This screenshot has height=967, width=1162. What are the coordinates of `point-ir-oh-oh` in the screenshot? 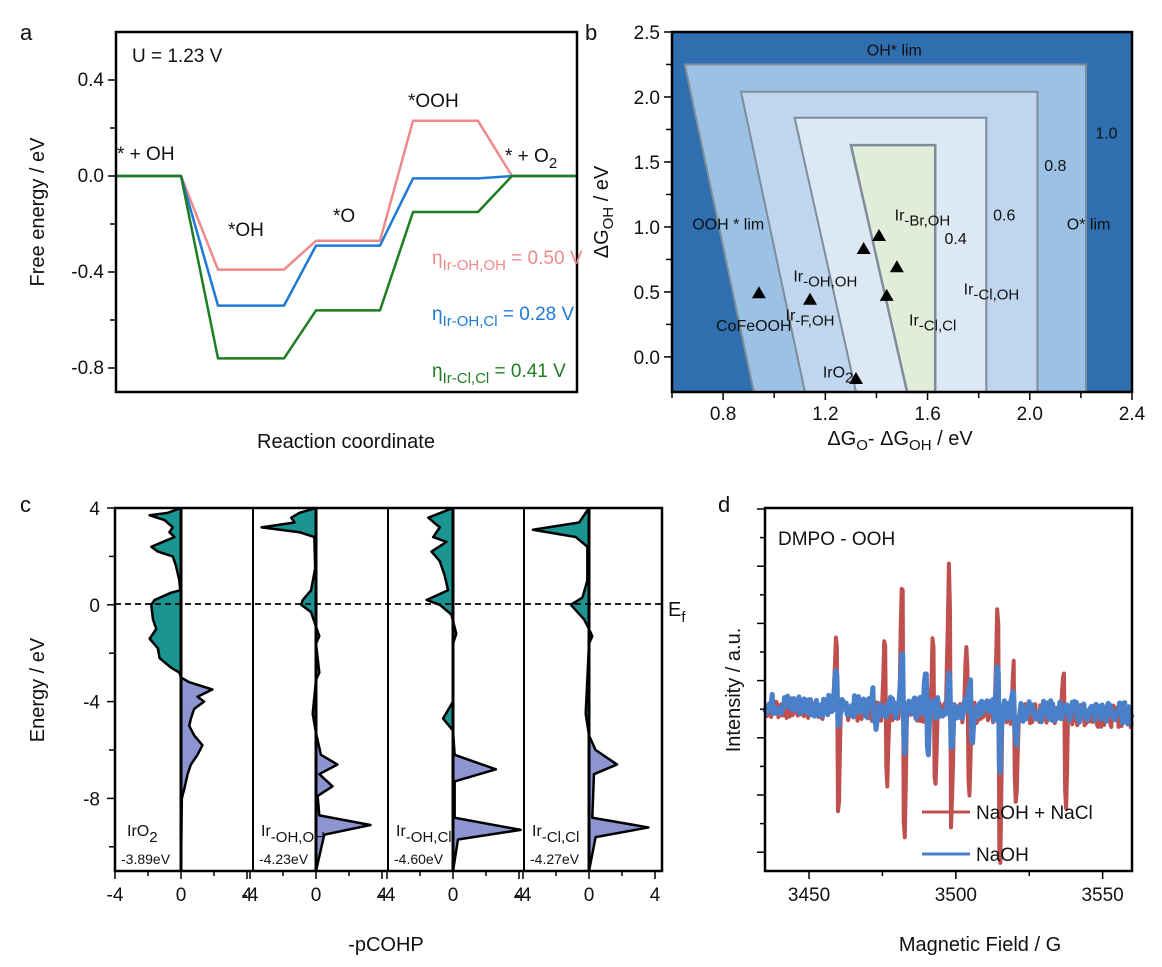 It's located at (863, 248).